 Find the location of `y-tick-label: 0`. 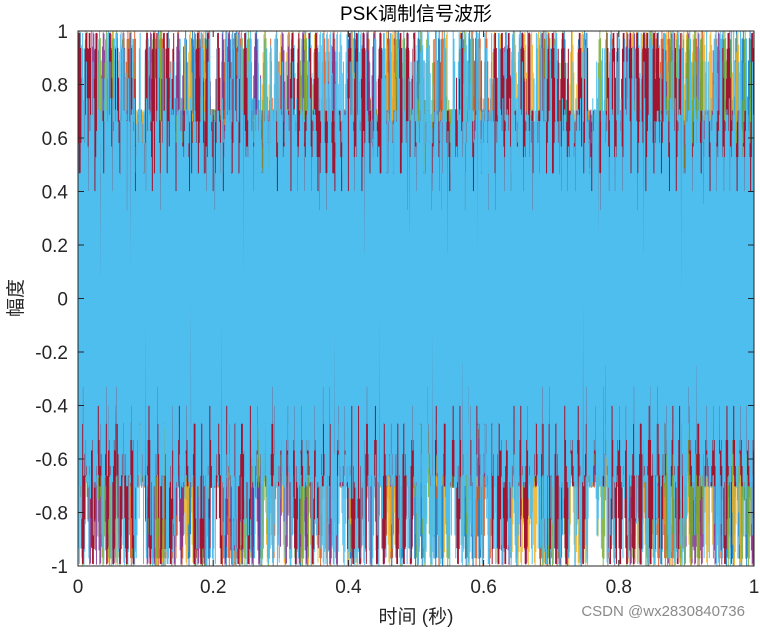

y-tick-label: 0 is located at coordinates (62, 300).